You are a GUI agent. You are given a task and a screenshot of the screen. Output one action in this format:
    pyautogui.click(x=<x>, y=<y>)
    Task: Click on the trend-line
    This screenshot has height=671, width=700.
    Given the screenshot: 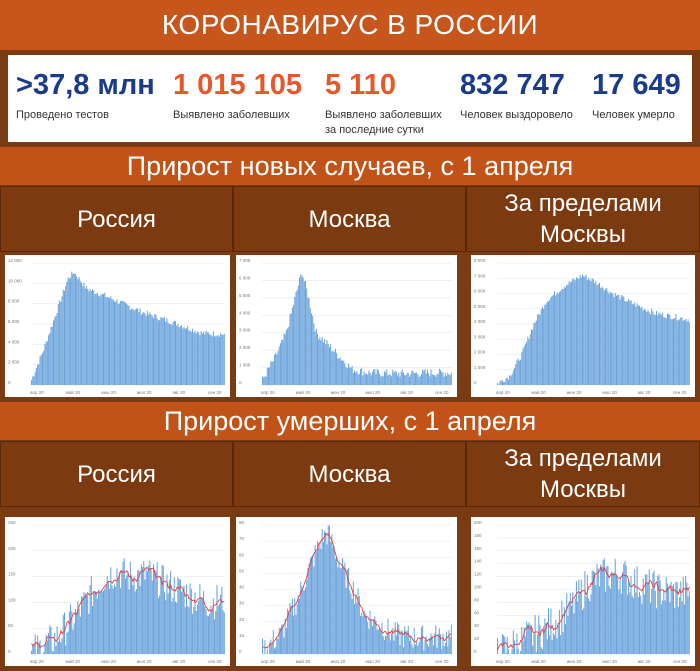 What is the action you would take?
    pyautogui.click(x=128, y=608)
    